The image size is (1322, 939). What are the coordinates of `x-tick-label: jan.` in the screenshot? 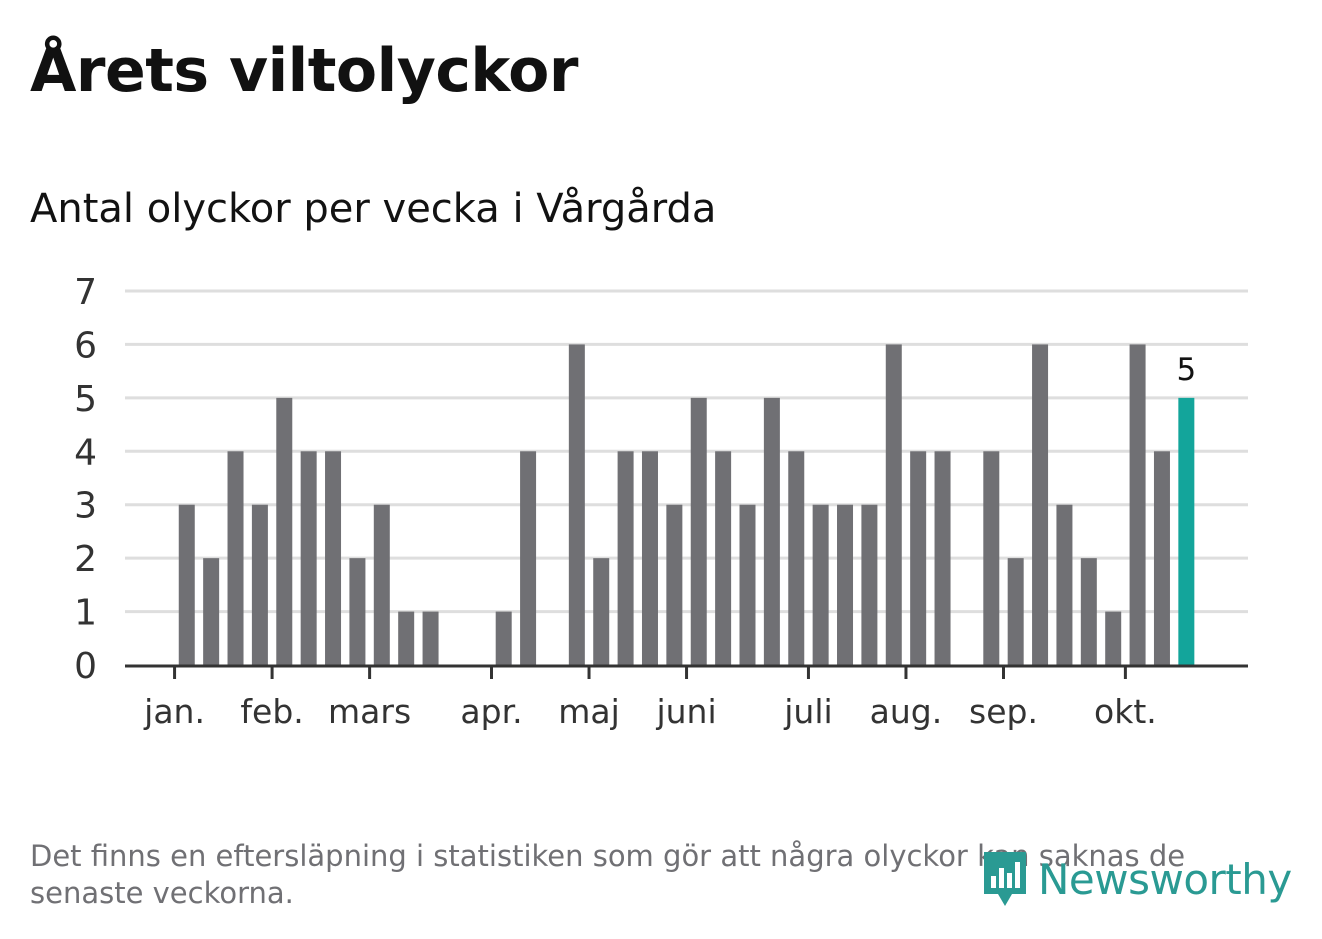 It's located at (174, 711).